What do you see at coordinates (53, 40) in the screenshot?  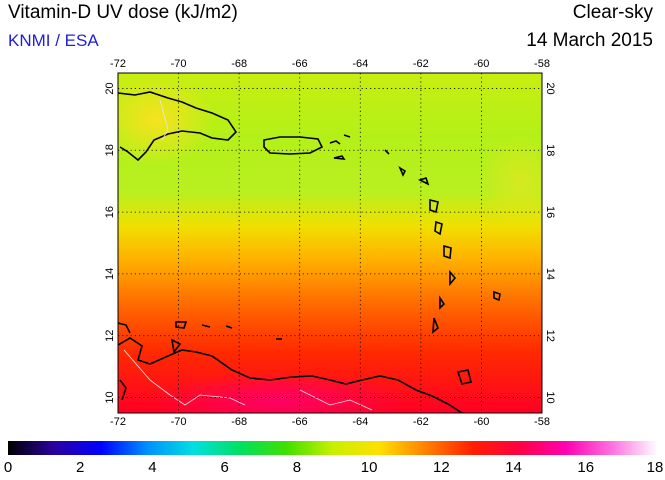 I see `organization-label: KNMI / ESA` at bounding box center [53, 40].